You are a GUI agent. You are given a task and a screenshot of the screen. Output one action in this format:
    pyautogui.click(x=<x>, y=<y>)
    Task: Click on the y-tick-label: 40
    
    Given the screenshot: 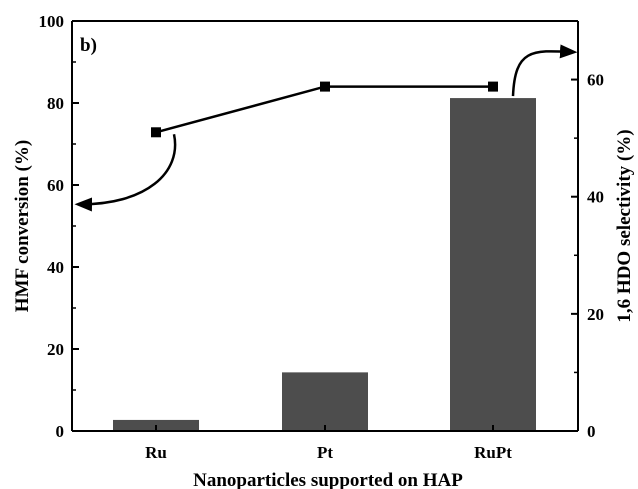 What is the action you would take?
    pyautogui.click(x=55, y=267)
    